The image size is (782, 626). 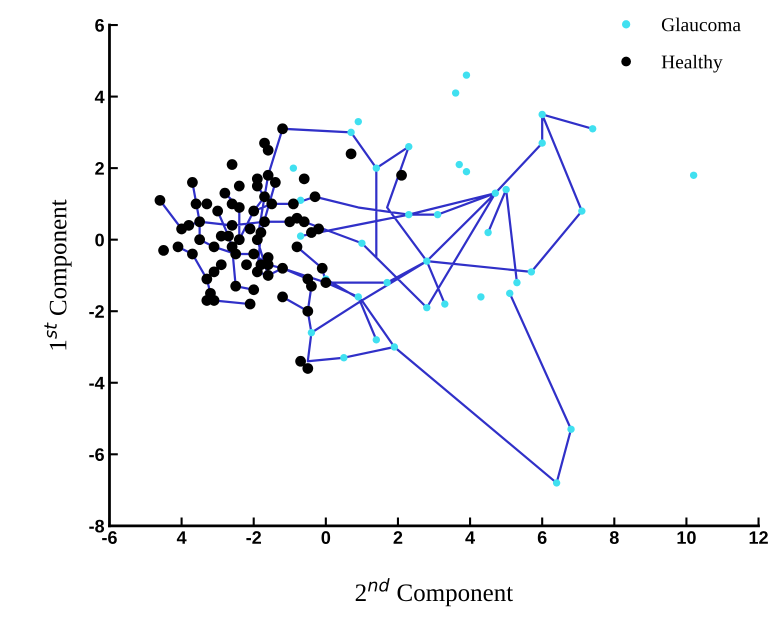 What do you see at coordinates (254, 537) in the screenshot?
I see `x-tick-label: -2` at bounding box center [254, 537].